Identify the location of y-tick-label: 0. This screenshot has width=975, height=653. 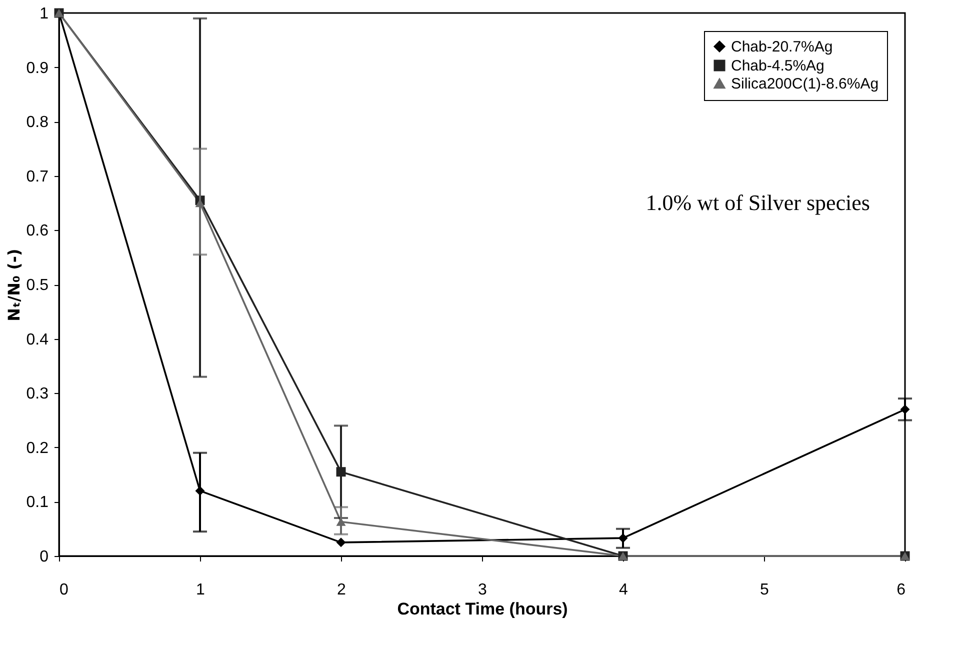
(44, 557).